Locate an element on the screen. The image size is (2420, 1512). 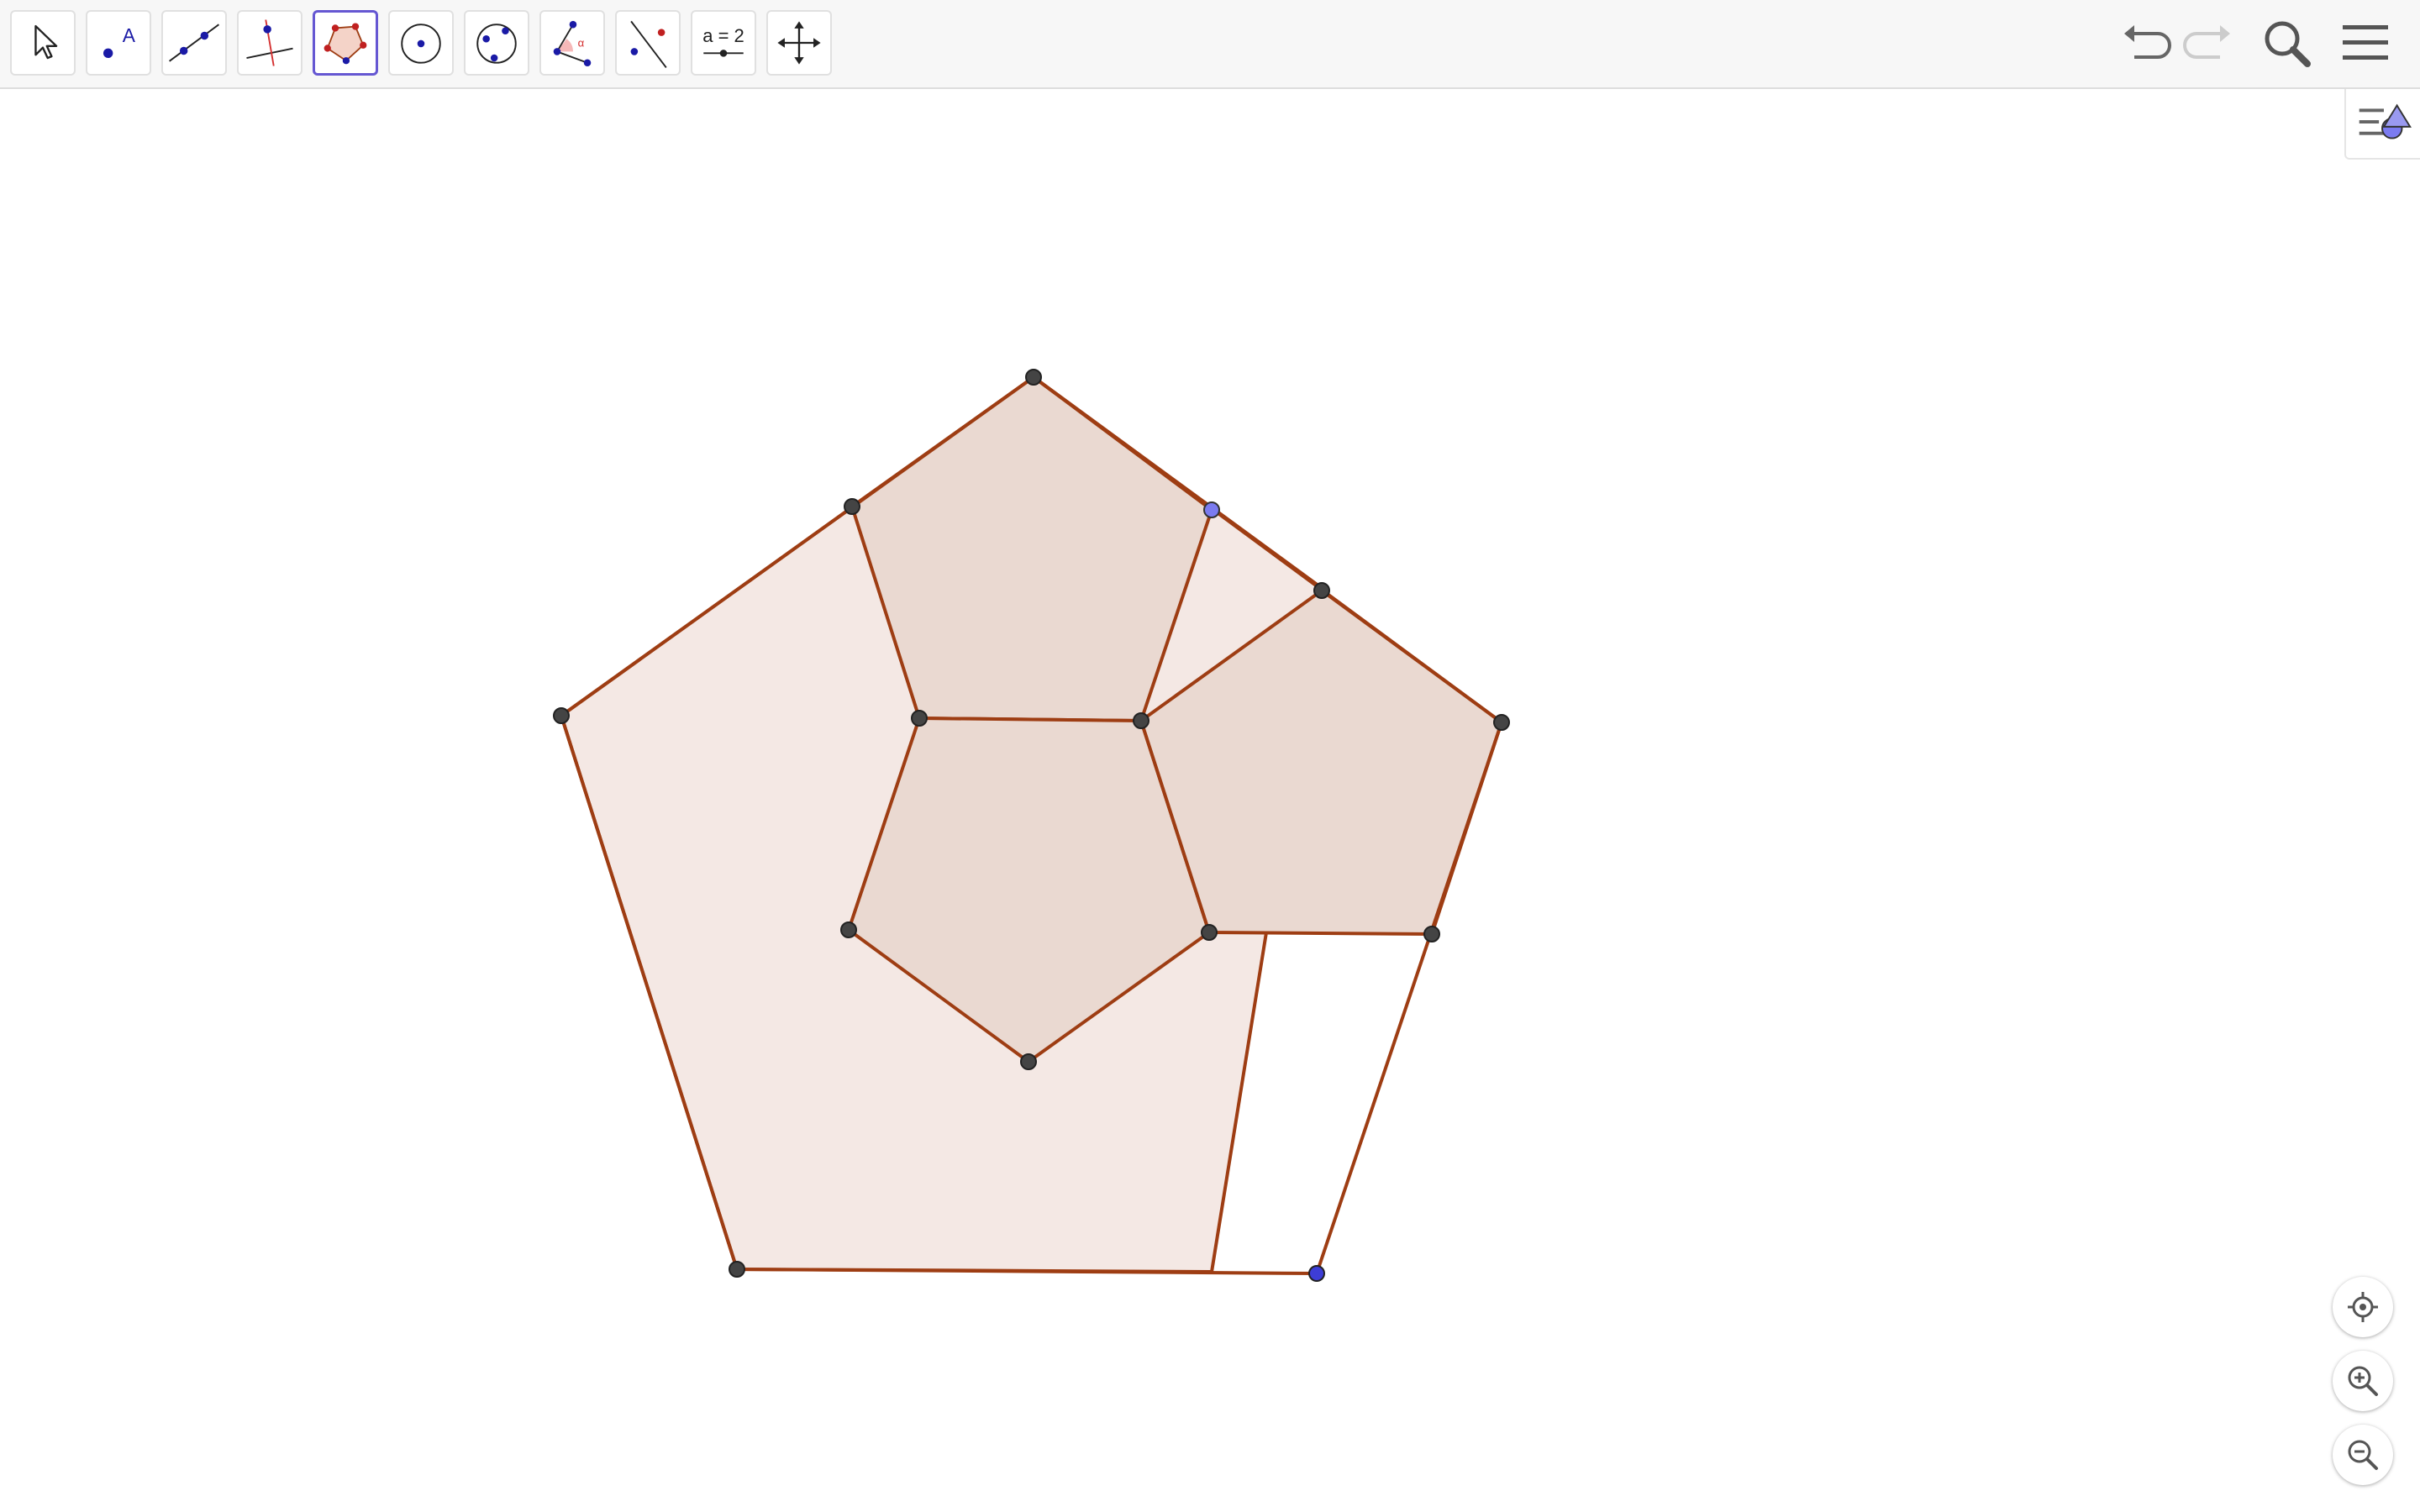
standard-view-icon is located at coordinates (2363, 1307).